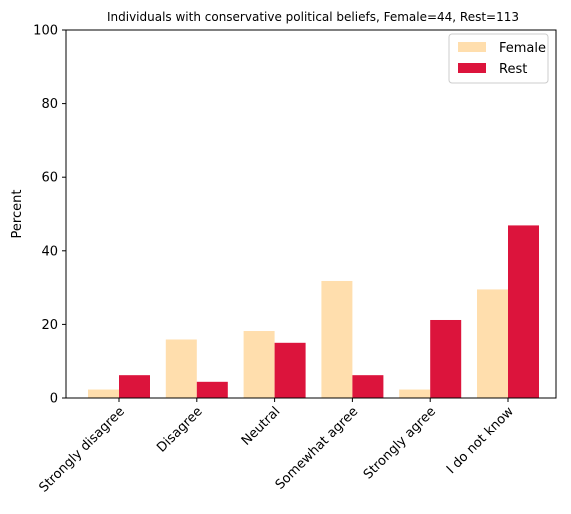 The width and height of the screenshot is (571, 514). What do you see at coordinates (498, 58) in the screenshot?
I see `legend: Female Rest` at bounding box center [498, 58].